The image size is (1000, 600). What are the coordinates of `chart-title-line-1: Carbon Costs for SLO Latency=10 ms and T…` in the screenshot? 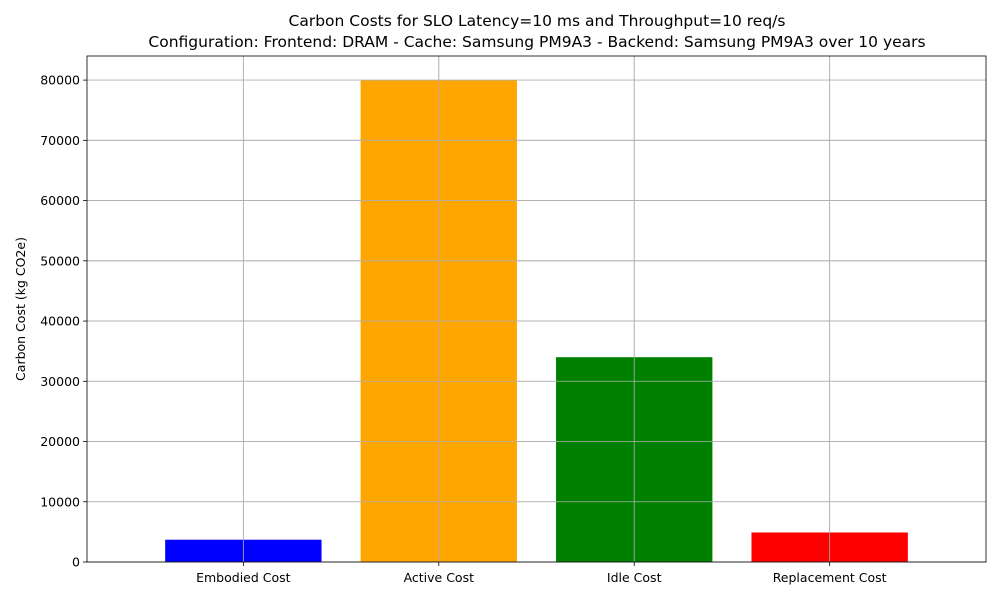 It's located at (537, 21).